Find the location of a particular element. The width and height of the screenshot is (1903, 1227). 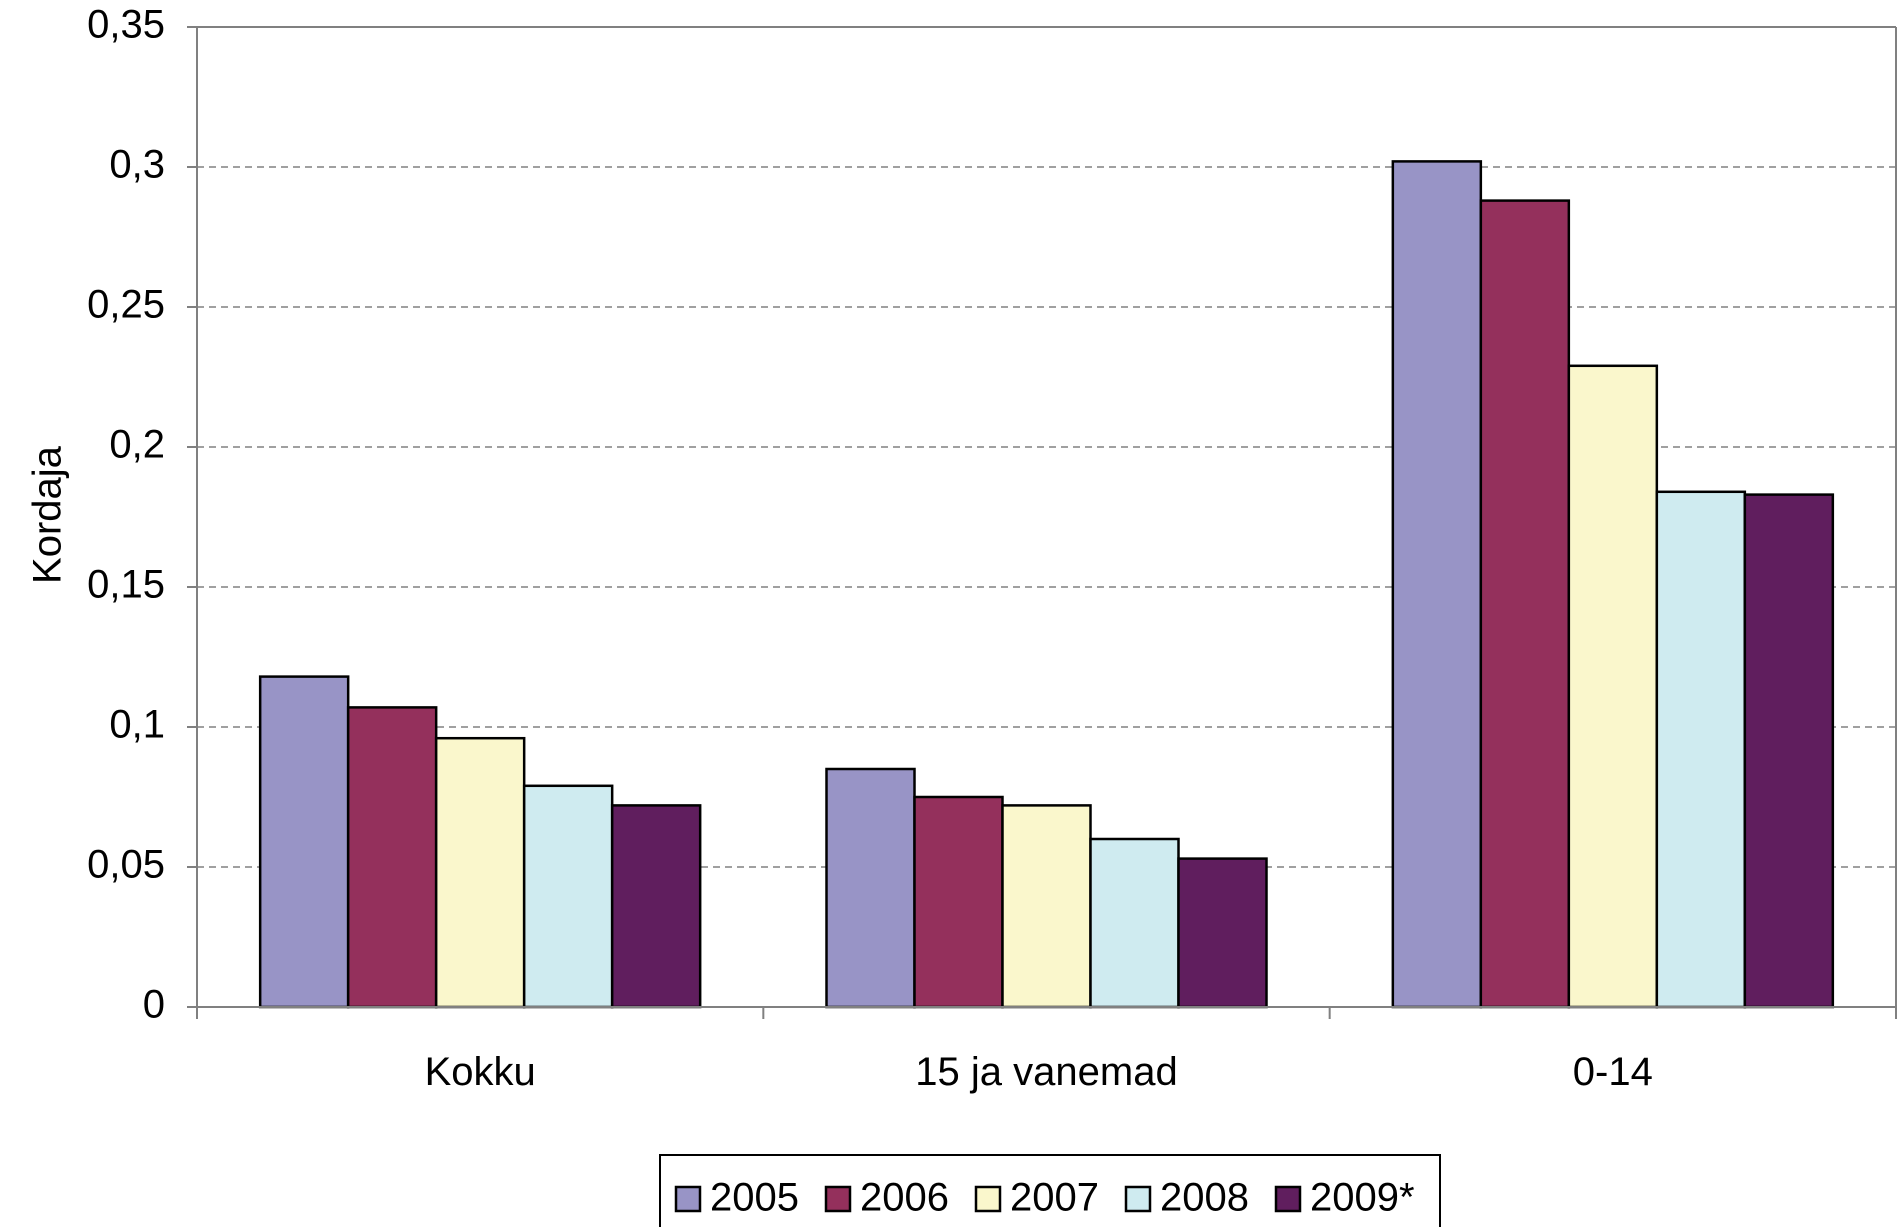

legend-label: 2008 is located at coordinates (1204, 1198).